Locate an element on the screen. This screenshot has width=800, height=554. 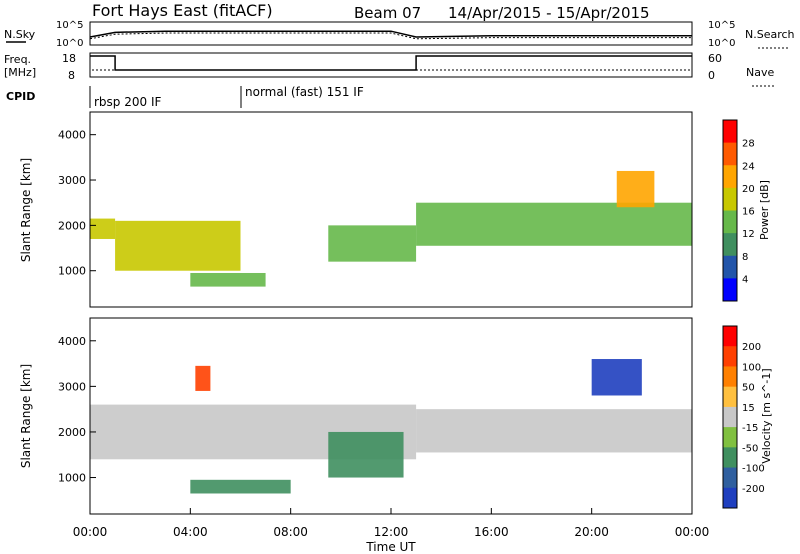
x-axis-label: Time UT is located at coordinates (390, 547).